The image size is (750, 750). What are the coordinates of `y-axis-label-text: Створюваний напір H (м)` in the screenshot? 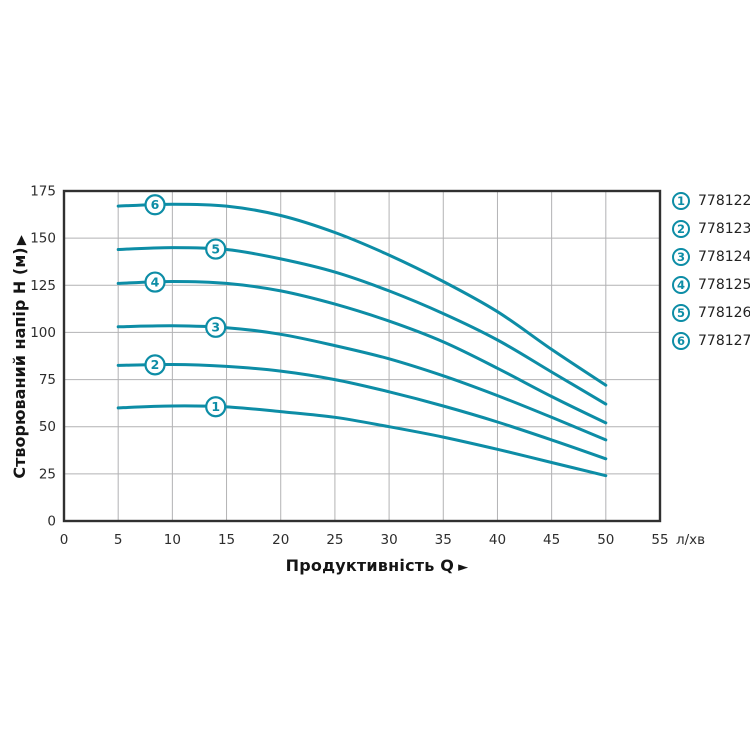 It's located at (19, 363).